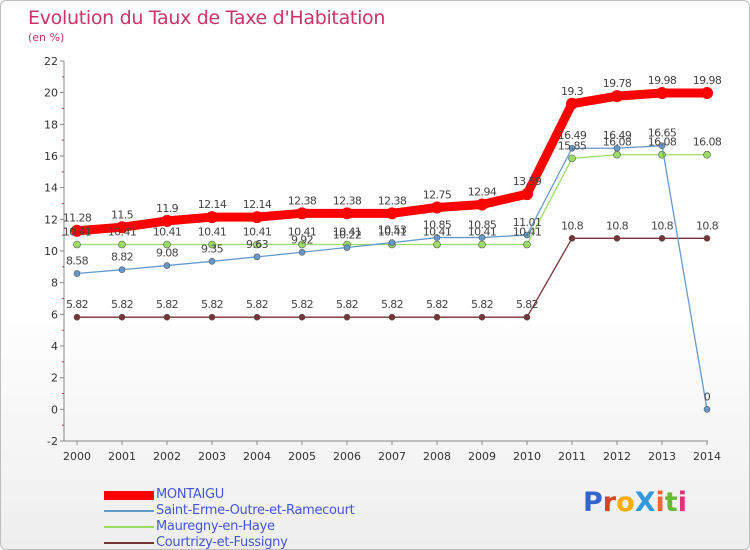 This screenshot has height=550, width=750. Describe the element at coordinates (167, 208) in the screenshot. I see `data-label: 11.9` at that location.